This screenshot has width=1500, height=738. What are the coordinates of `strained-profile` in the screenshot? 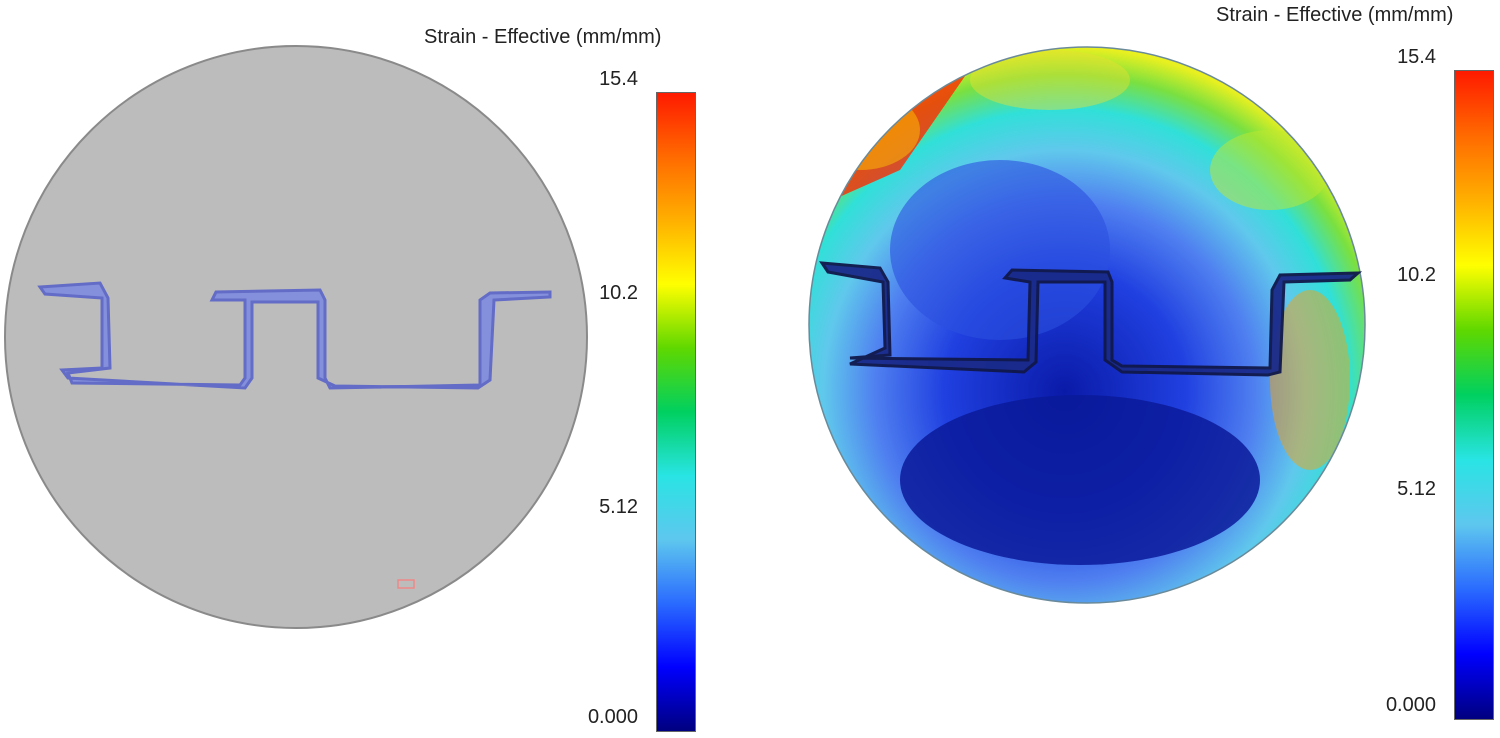 It's located at (294, 335).